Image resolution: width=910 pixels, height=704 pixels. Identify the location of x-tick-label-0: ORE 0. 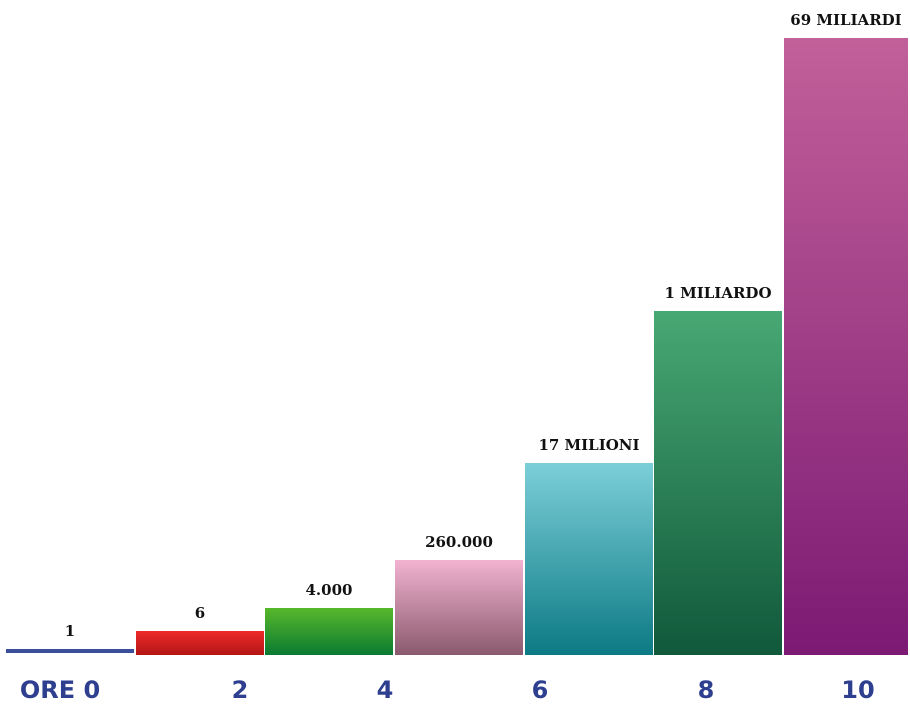
(60, 690).